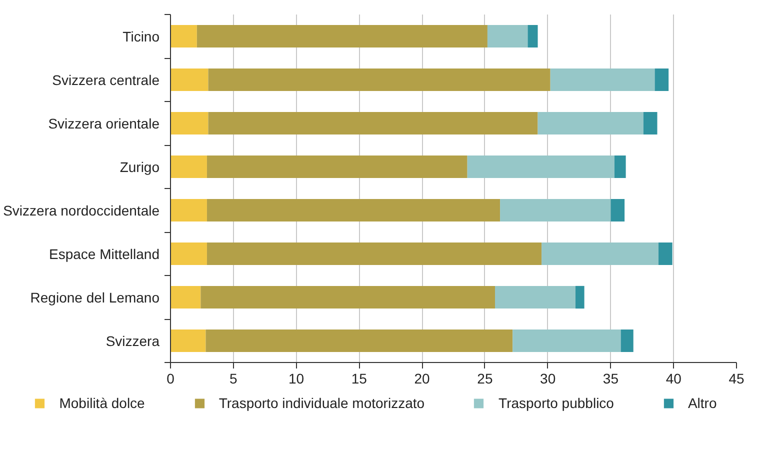 The image size is (765, 452). I want to click on legend-label: Mobilità dolce, so click(102, 403).